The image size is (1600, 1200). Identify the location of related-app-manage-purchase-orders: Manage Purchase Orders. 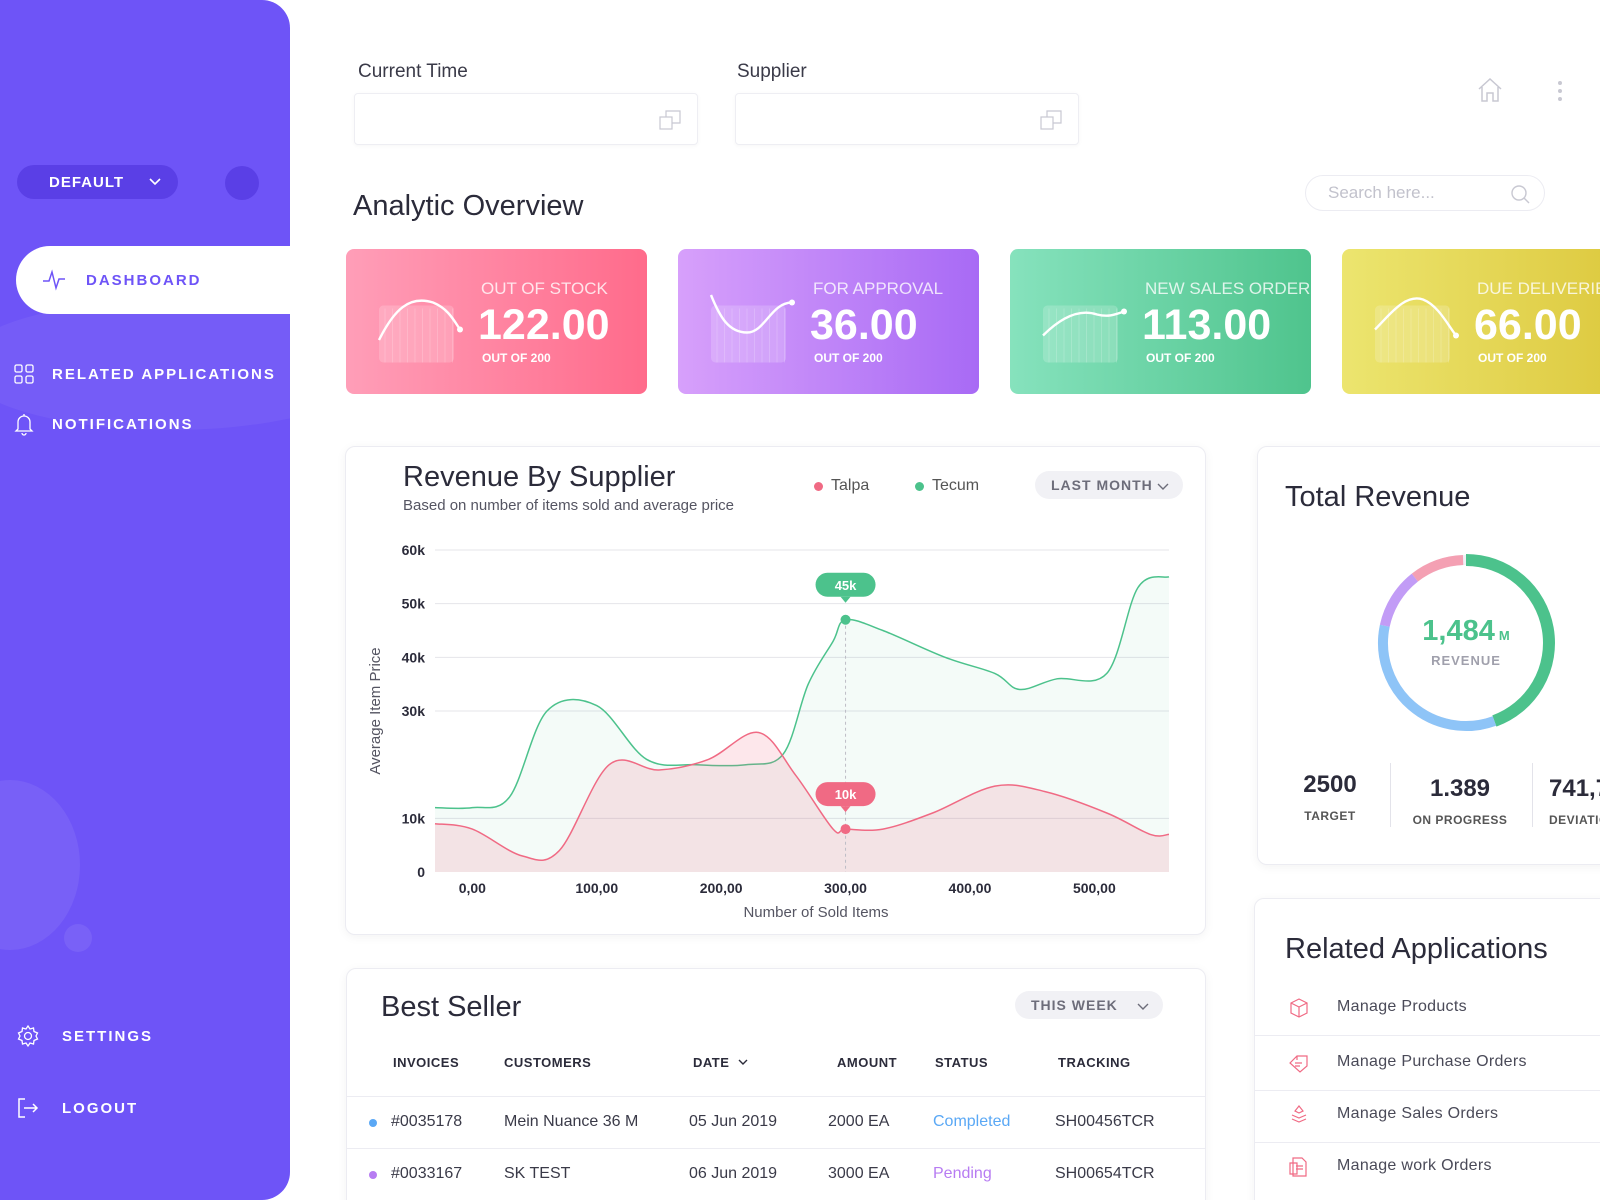
(1427, 1063).